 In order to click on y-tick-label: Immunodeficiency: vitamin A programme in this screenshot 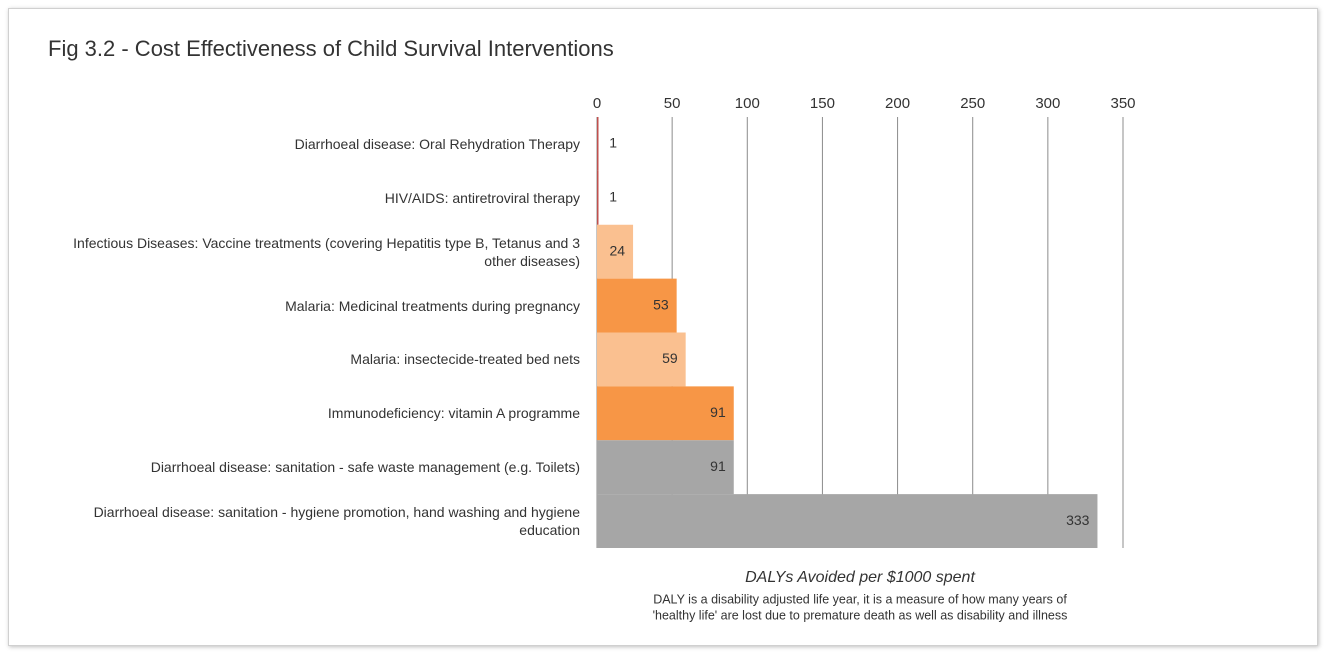, I will do `click(453, 413)`.